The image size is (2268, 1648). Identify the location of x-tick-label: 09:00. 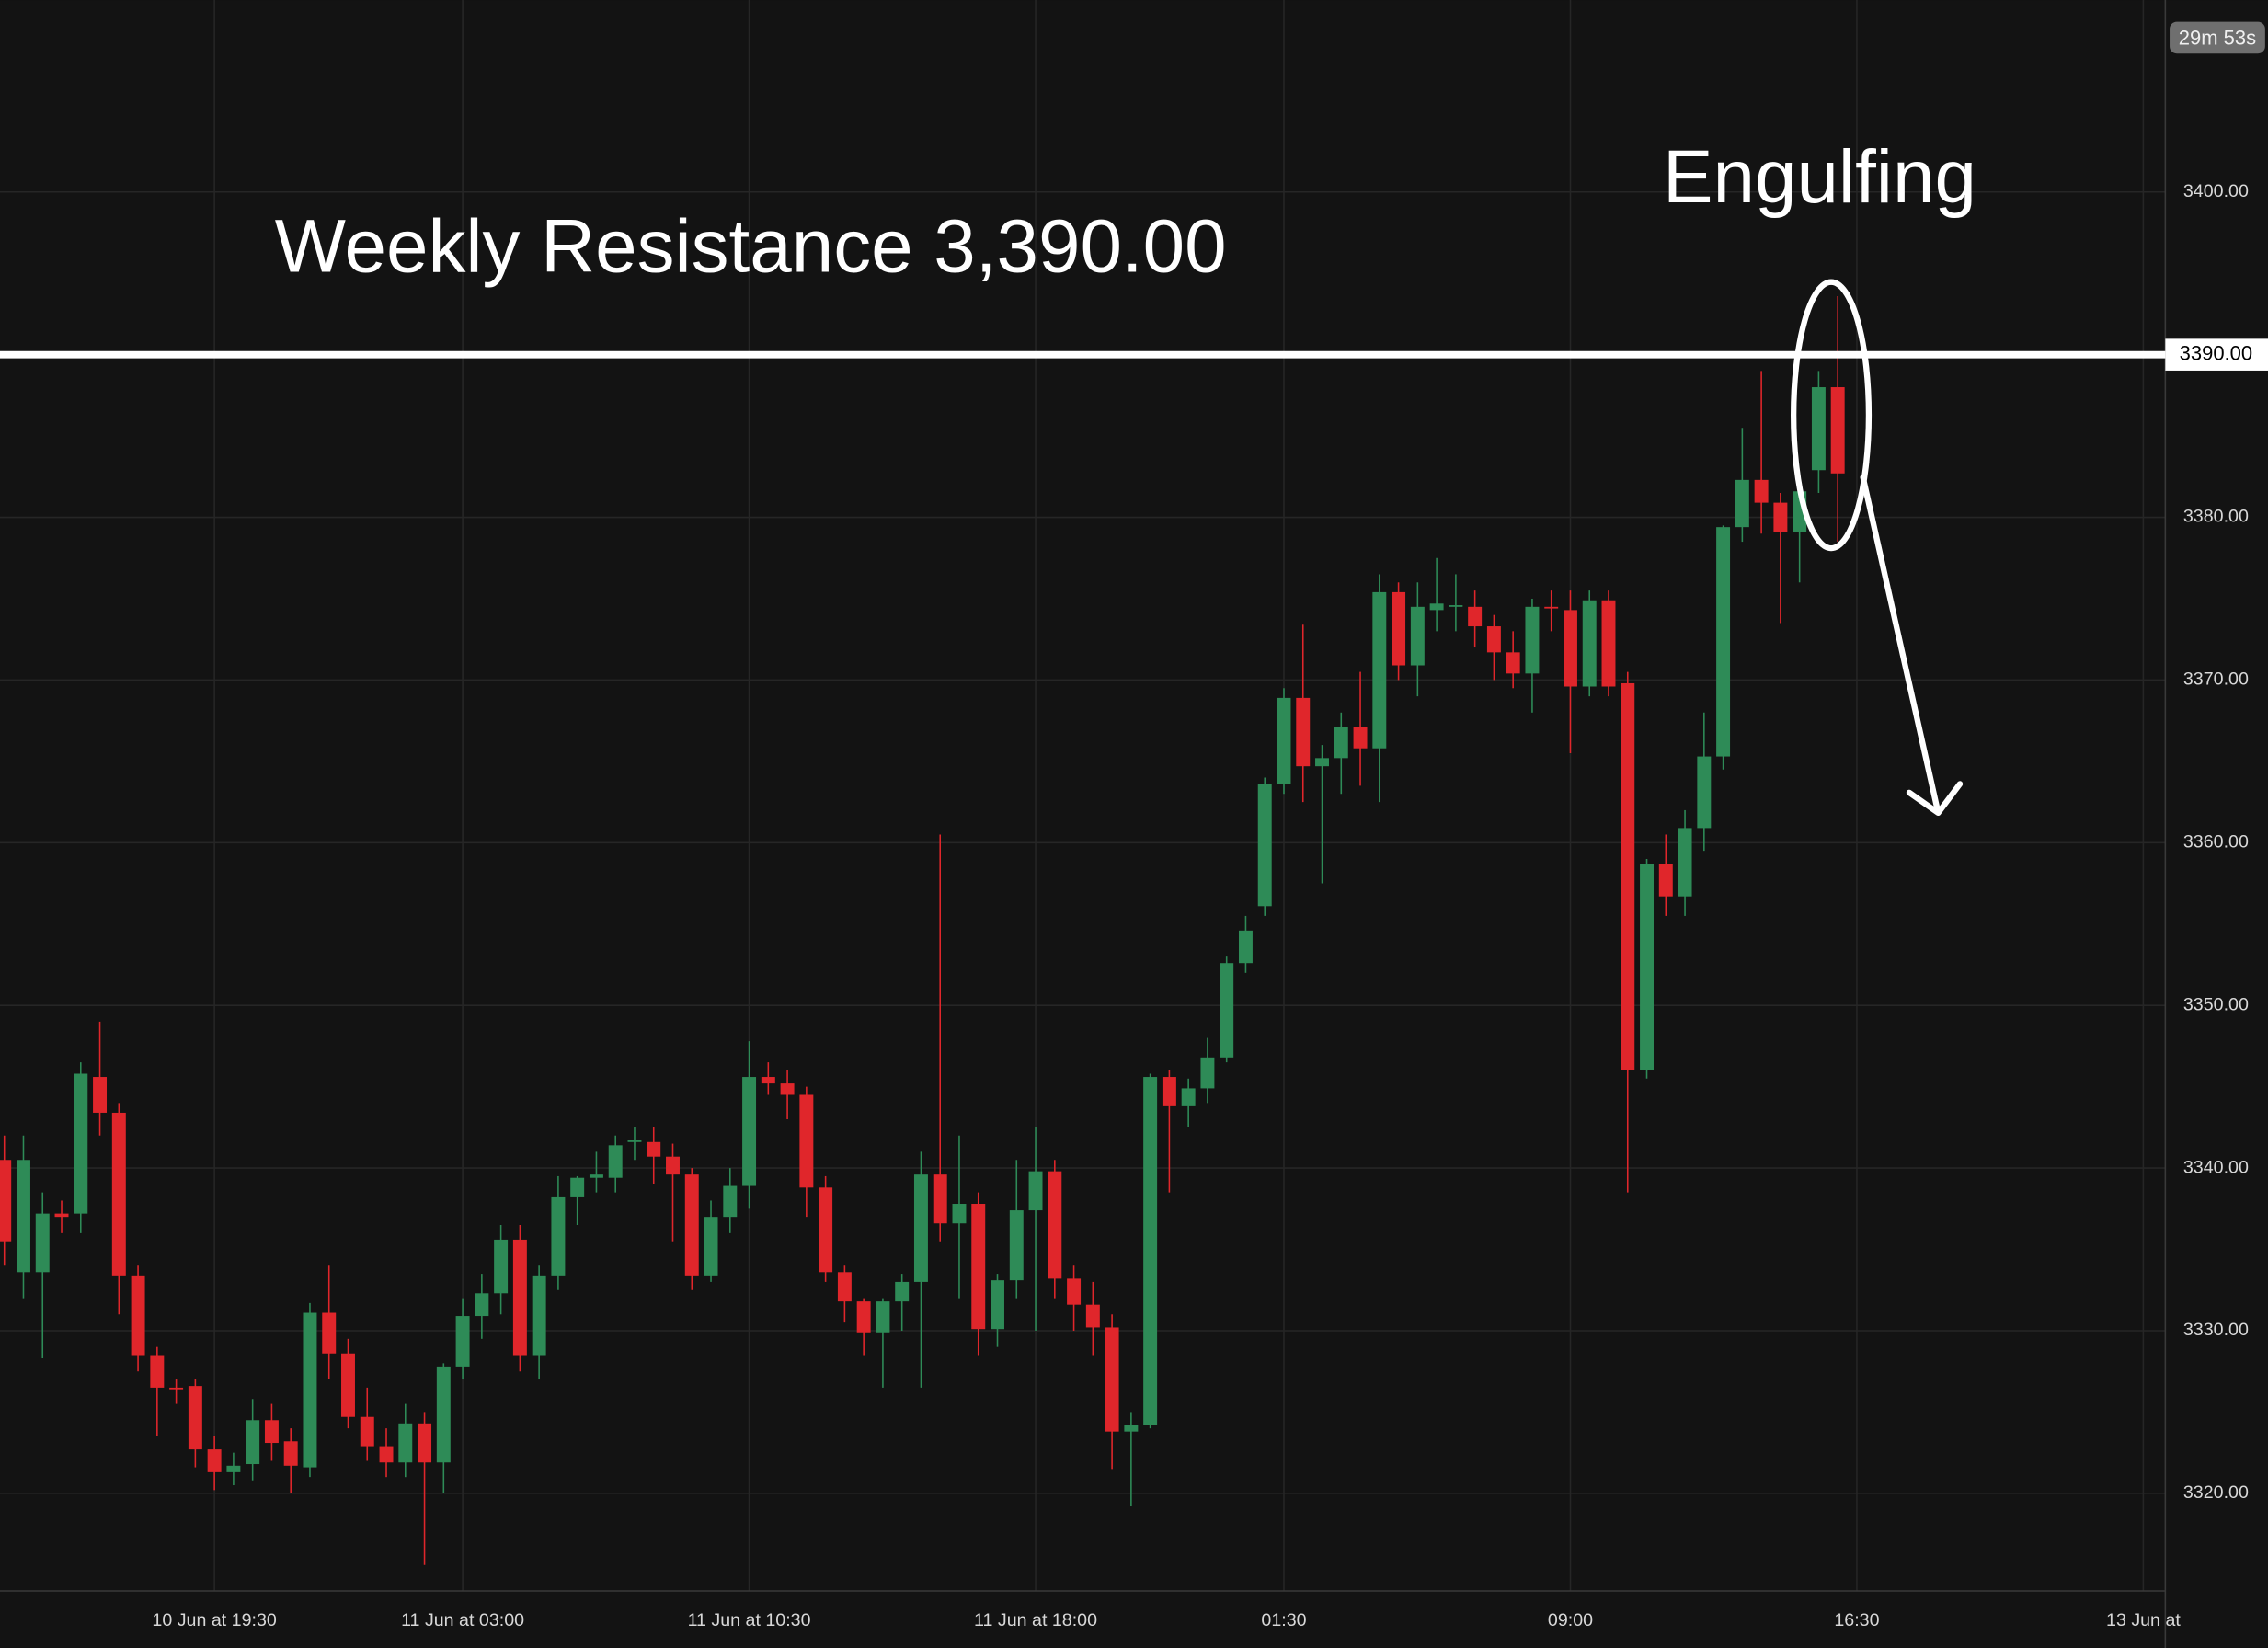
(1570, 1620).